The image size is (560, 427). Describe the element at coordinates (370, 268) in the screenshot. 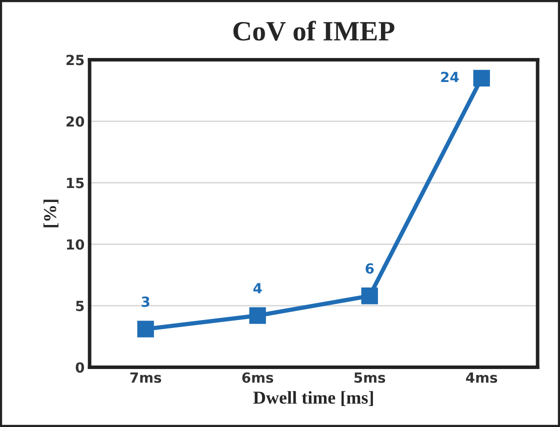

I see `data-label: 6` at that location.